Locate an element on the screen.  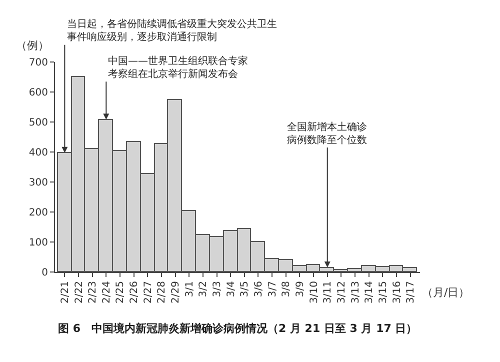
x-axis-title: （月/日） is located at coordinates (446, 292).